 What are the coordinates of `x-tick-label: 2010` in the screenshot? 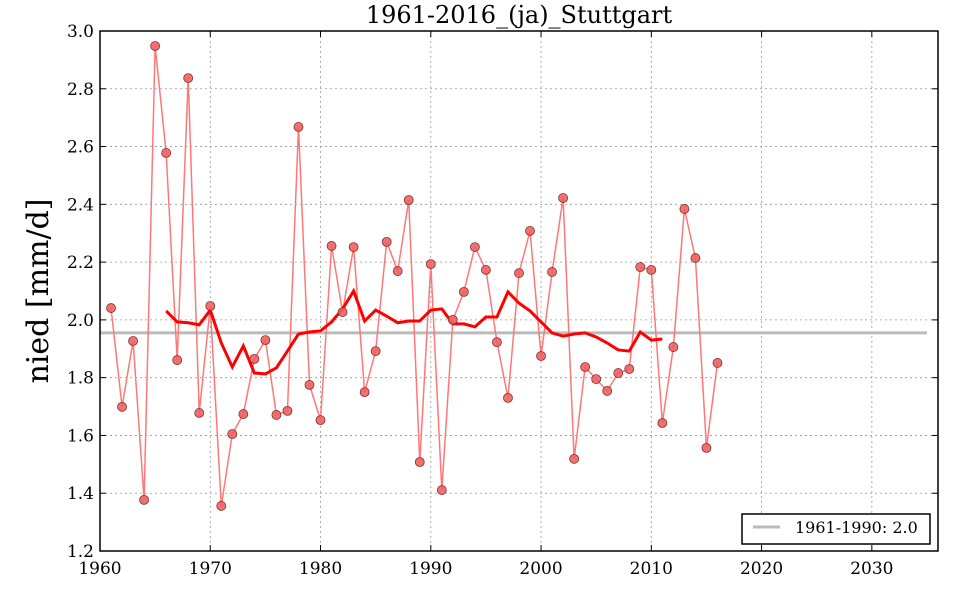 It's located at (651, 569).